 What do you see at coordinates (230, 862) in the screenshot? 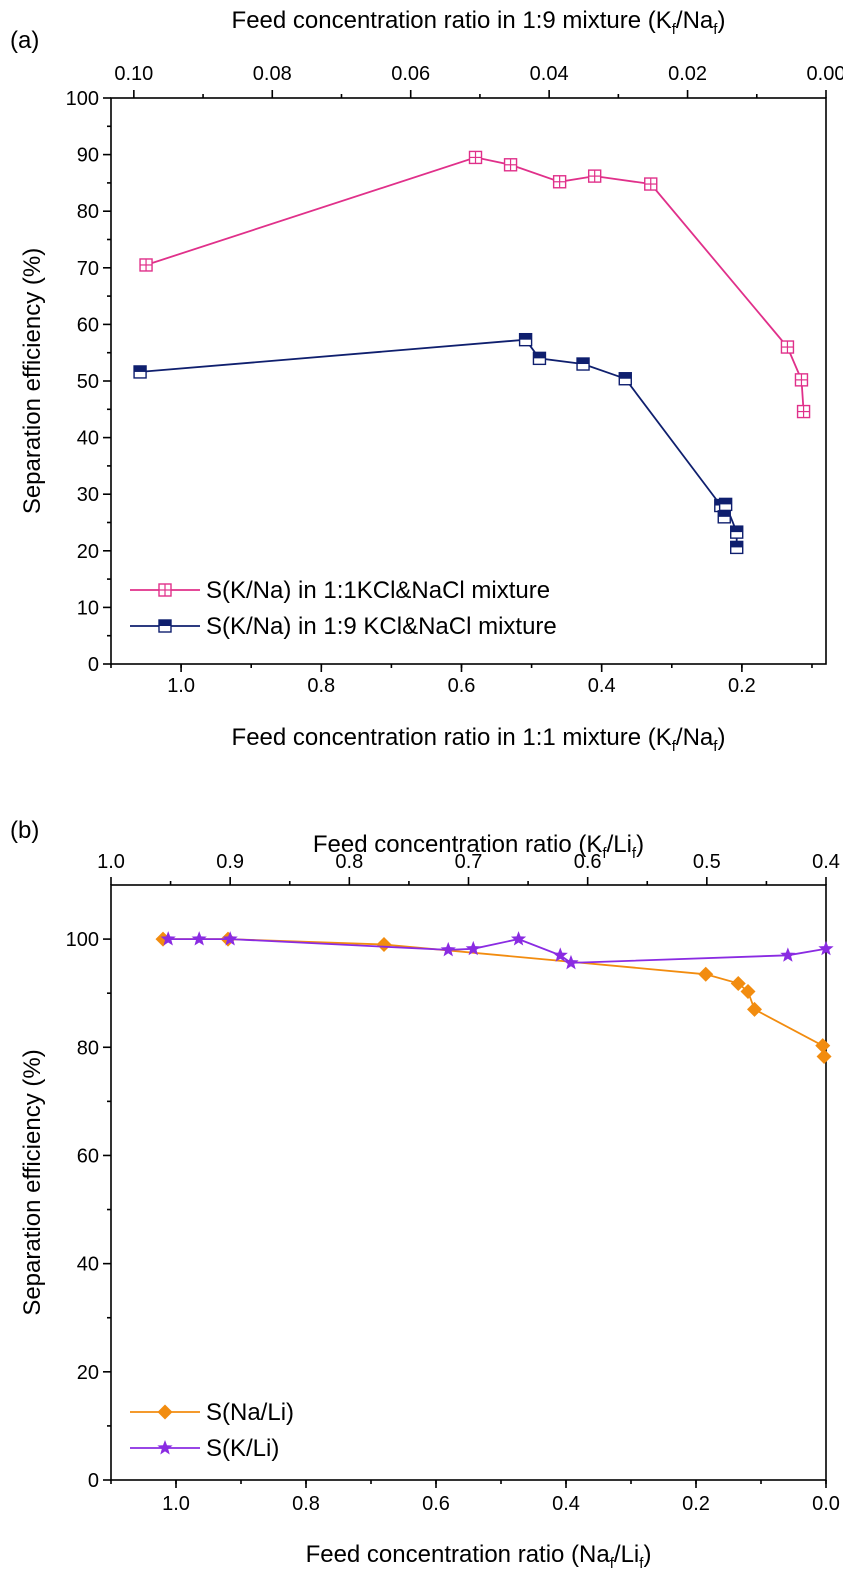
I see `x2-tick-label: 0.9` at bounding box center [230, 862].